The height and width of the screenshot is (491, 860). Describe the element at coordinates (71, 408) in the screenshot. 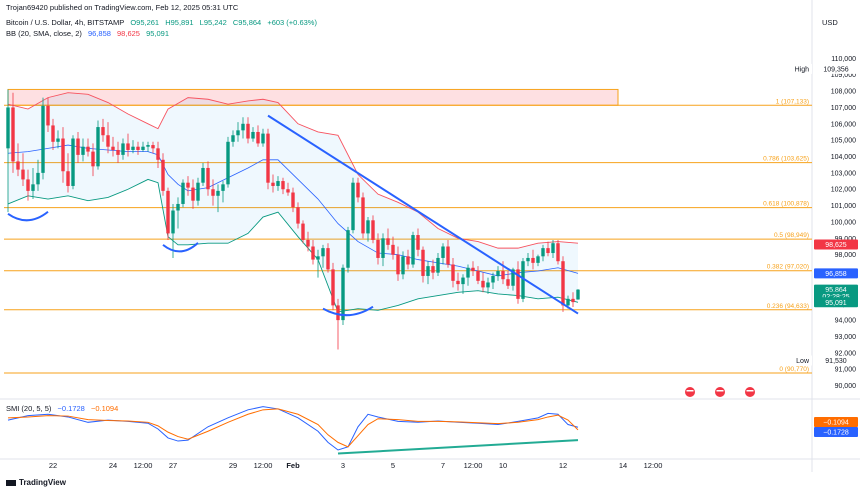

I see `smi-value-1: −0.1728` at that location.